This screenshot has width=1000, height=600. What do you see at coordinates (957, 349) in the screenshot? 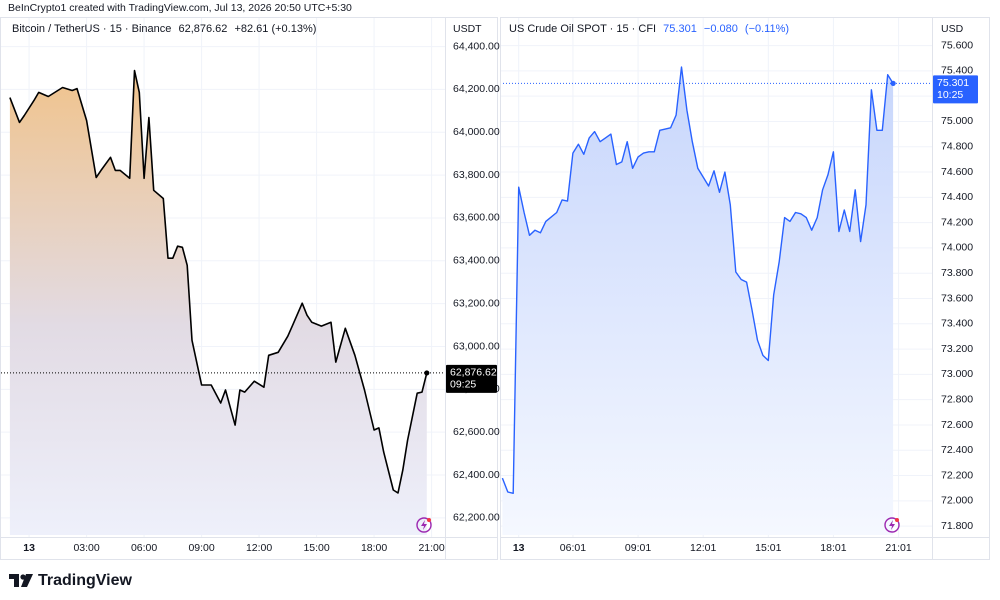
I see `y-tick-label: 73.200` at bounding box center [957, 349].